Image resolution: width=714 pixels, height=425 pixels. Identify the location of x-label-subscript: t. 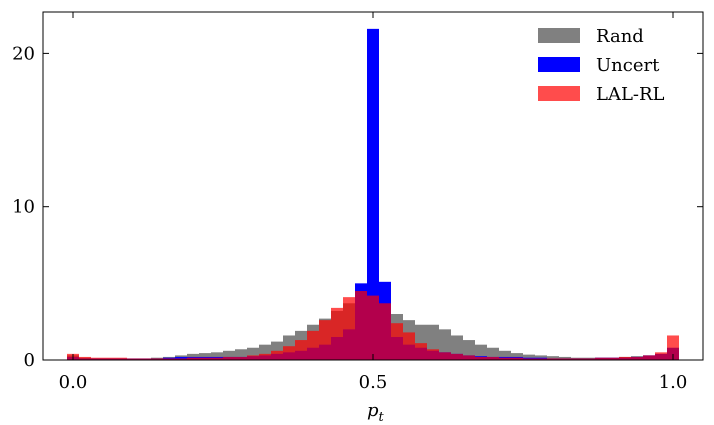
(382, 417).